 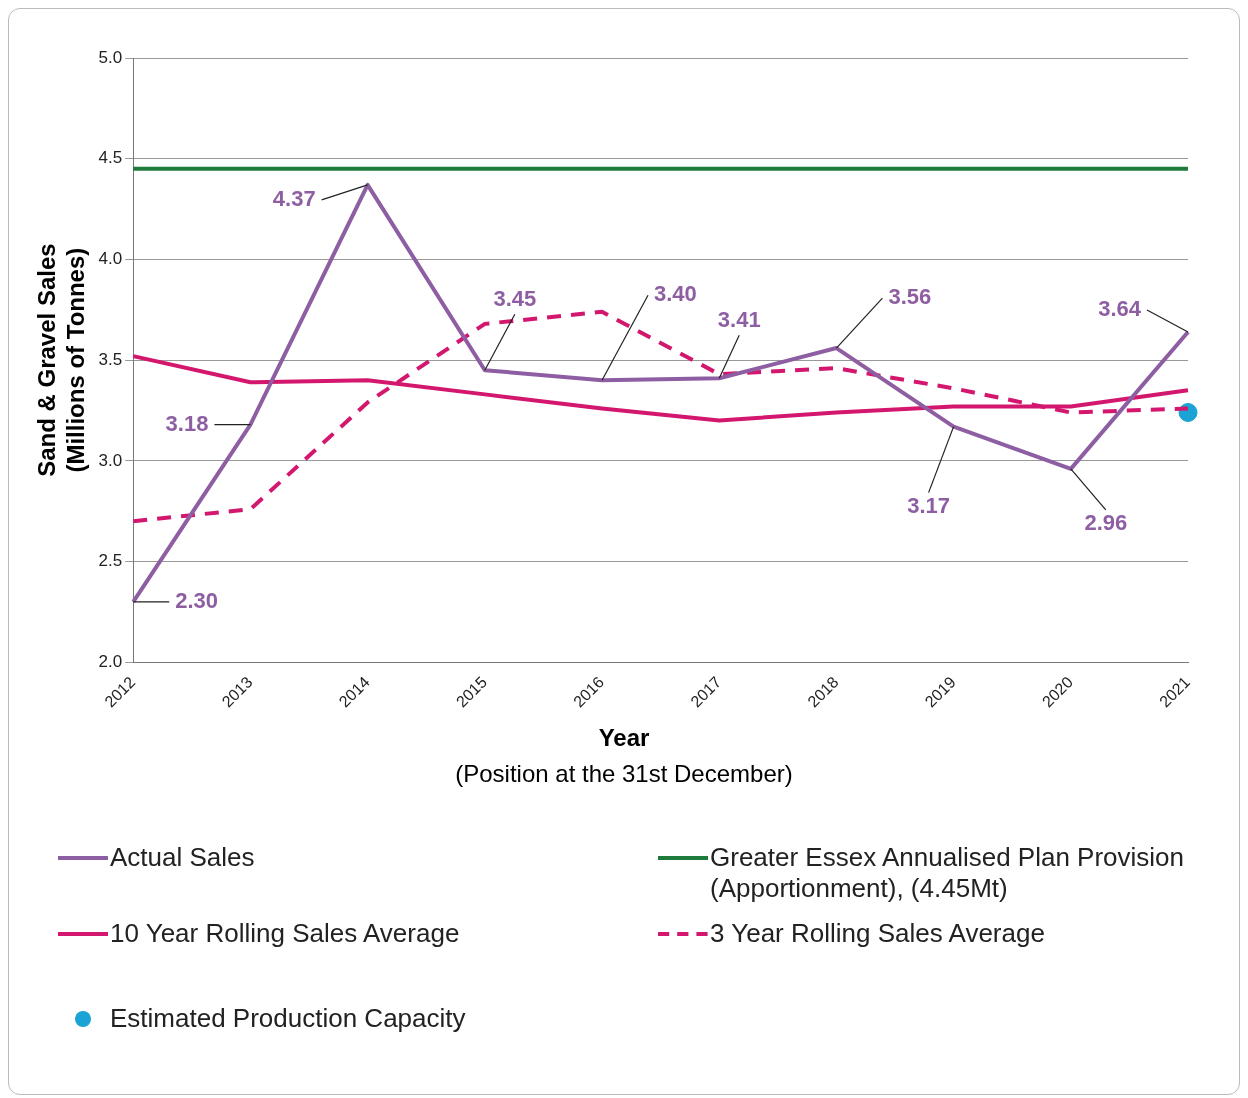 What do you see at coordinates (110, 259) in the screenshot?
I see `y-tick-label: 4.0` at bounding box center [110, 259].